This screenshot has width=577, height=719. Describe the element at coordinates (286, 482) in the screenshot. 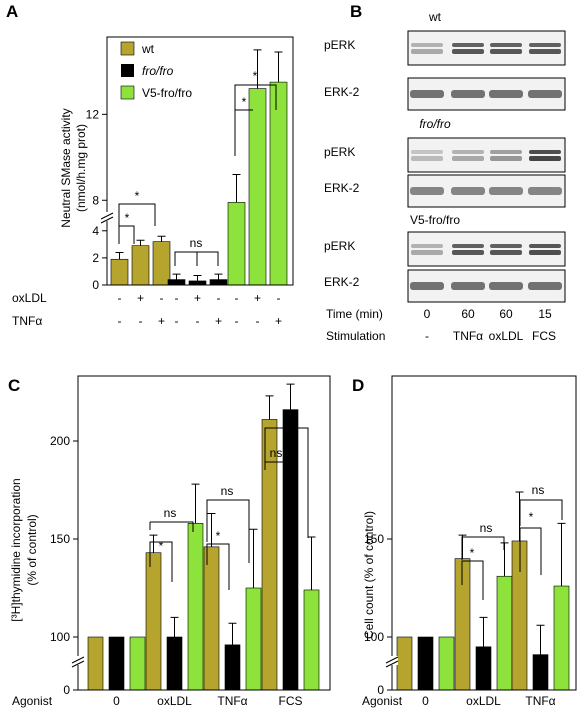

I see `bracket-c6` at that location.